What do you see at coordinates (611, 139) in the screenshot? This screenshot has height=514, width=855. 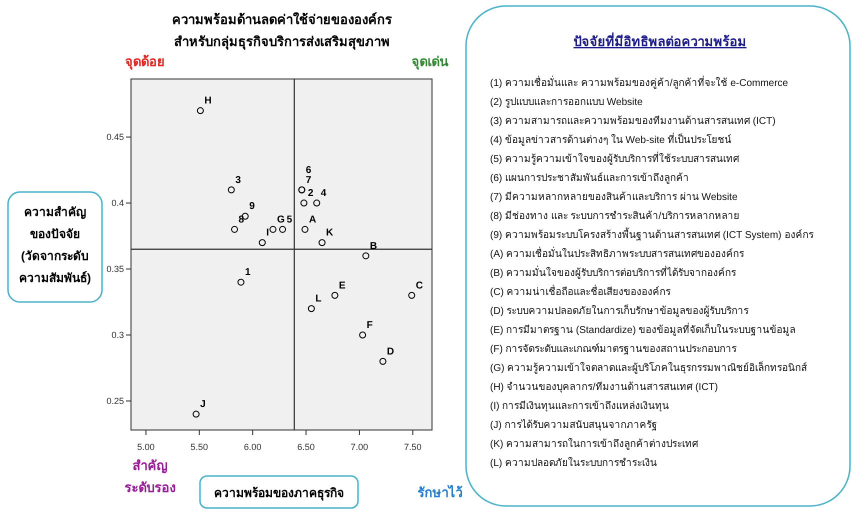 I see `text: (4) ข้อมูลข่าวสารด้านต่างๆ ใน Web-site ที่เป็นประโยชน์` at bounding box center [611, 139].